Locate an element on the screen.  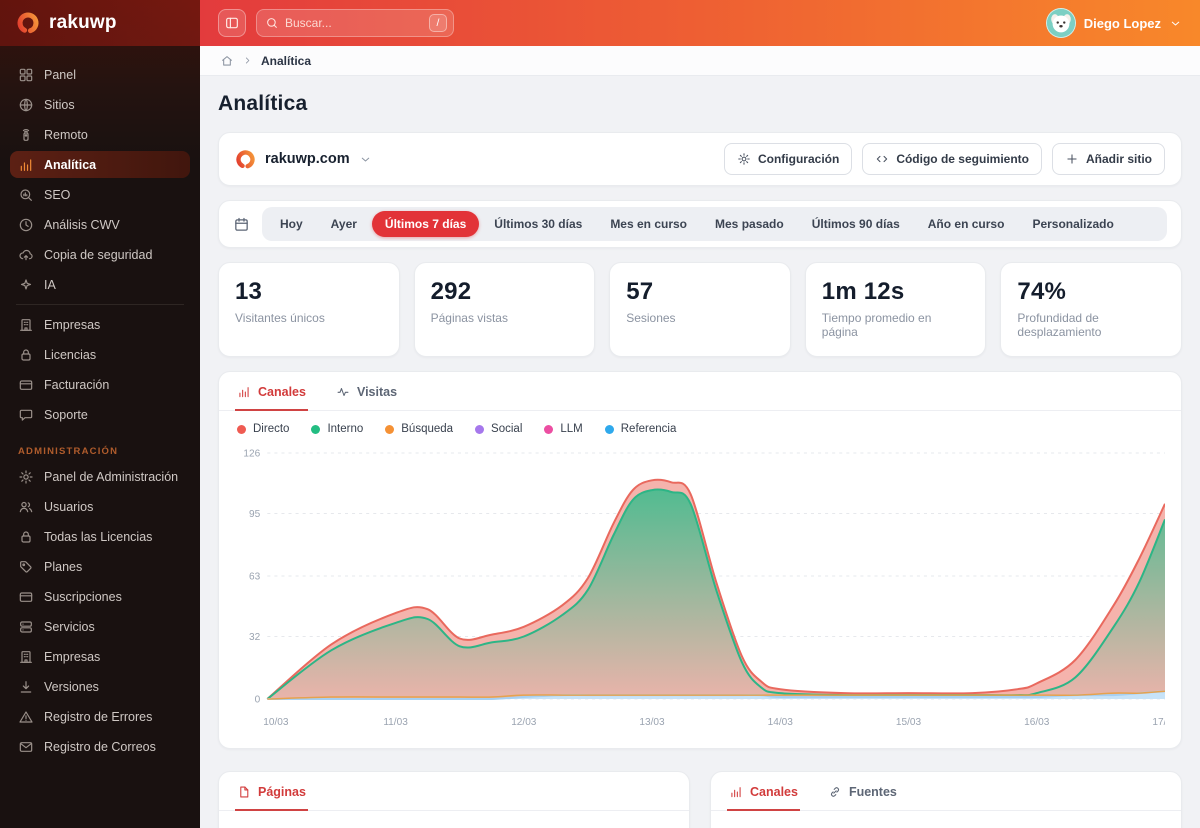
sidebar-item-licencias: Licencias is located at coordinates (100, 354).